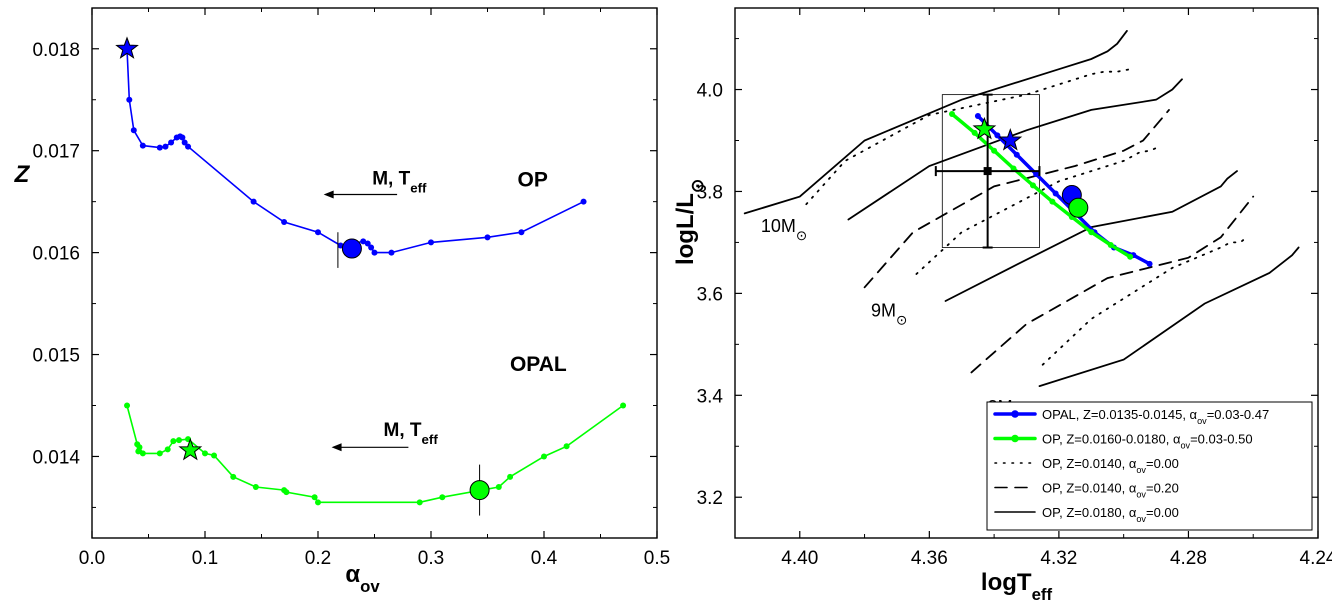 The height and width of the screenshot is (605, 1332). Describe the element at coordinates (1006, 582) in the screenshot. I see `x-axis-title-main: logT` at that location.